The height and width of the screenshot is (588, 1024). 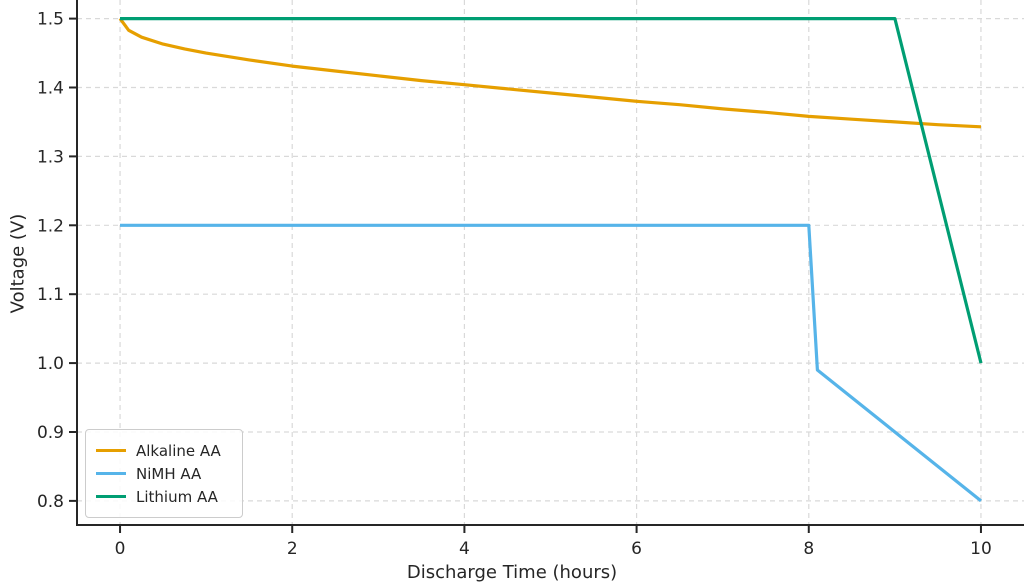 I want to click on y-tick-label: 0.9, so click(x=50, y=433).